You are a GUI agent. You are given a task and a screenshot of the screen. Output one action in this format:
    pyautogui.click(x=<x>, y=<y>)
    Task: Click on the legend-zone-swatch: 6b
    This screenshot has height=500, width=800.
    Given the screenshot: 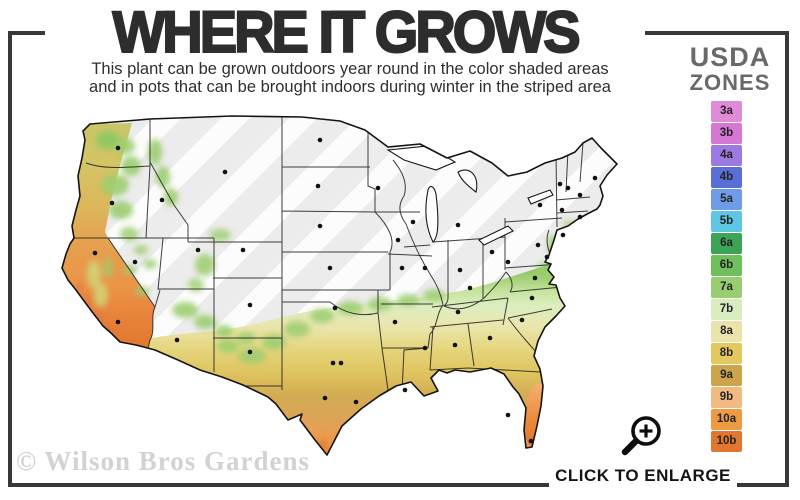 What is the action you would take?
    pyautogui.click(x=726, y=265)
    